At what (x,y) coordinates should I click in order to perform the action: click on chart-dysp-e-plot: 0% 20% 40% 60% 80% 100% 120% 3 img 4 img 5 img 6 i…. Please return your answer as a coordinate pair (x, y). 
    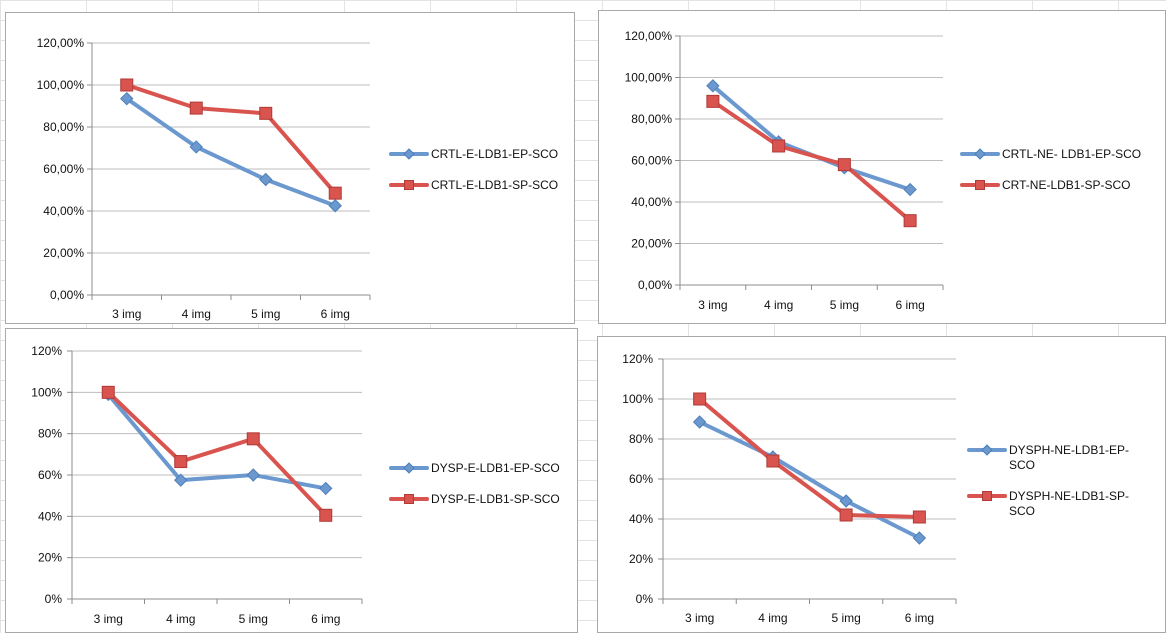
    Looking at the image, I should click on (197, 485).